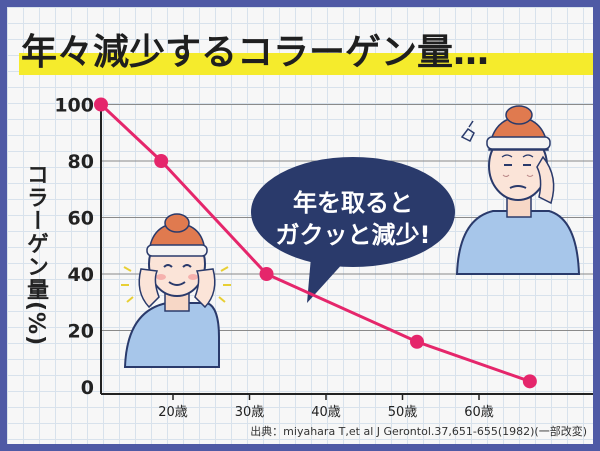  What do you see at coordinates (479, 412) in the screenshot?
I see `x-tick-label: 60歳` at bounding box center [479, 412].